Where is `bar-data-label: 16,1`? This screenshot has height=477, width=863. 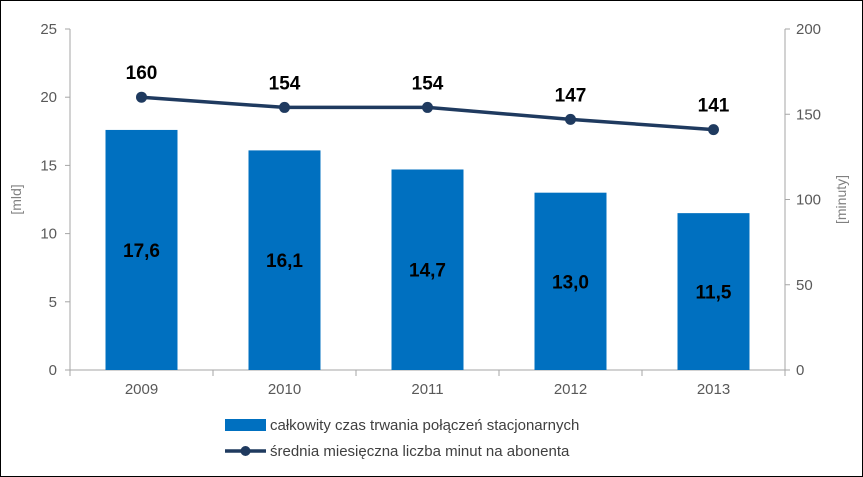
bar-data-label: 16,1 is located at coordinates (284, 261).